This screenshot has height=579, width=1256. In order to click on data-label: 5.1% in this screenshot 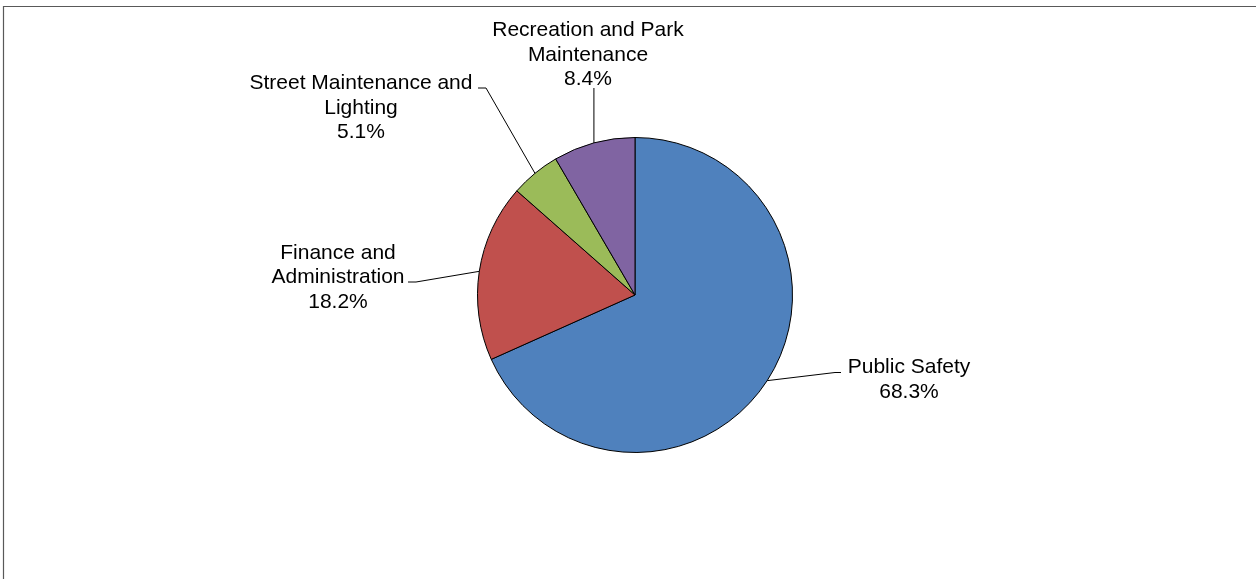, I will do `click(361, 130)`.